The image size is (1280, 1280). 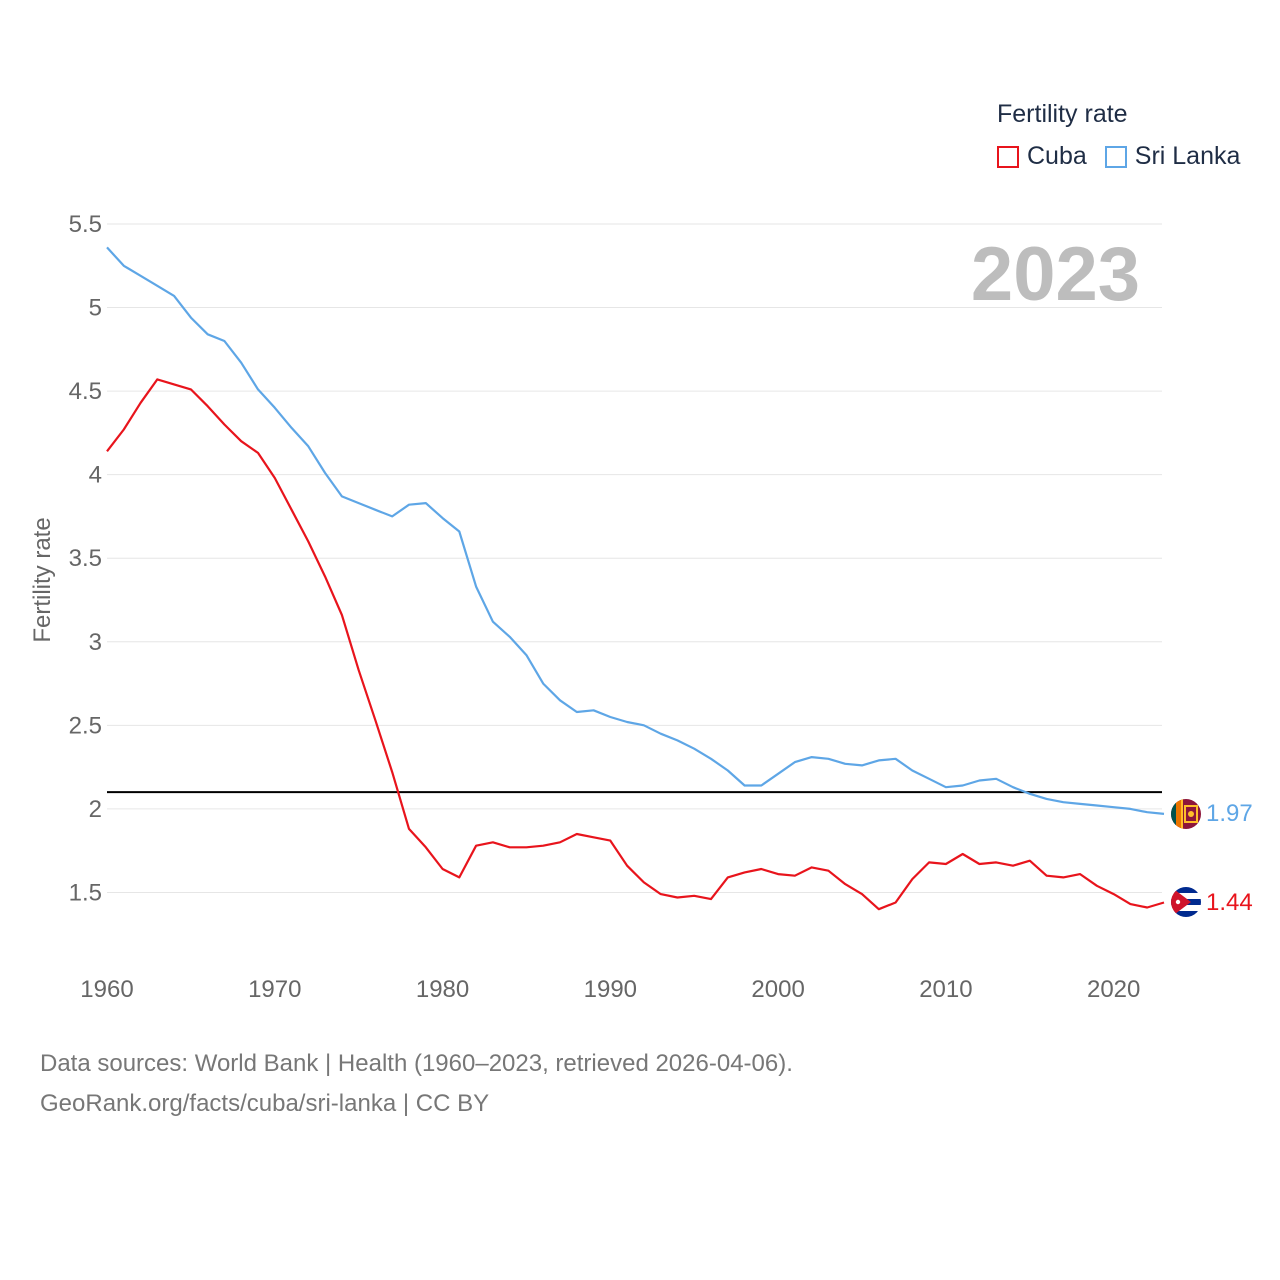 What do you see at coordinates (442, 989) in the screenshot?
I see `x-tick-label: 1980` at bounding box center [442, 989].